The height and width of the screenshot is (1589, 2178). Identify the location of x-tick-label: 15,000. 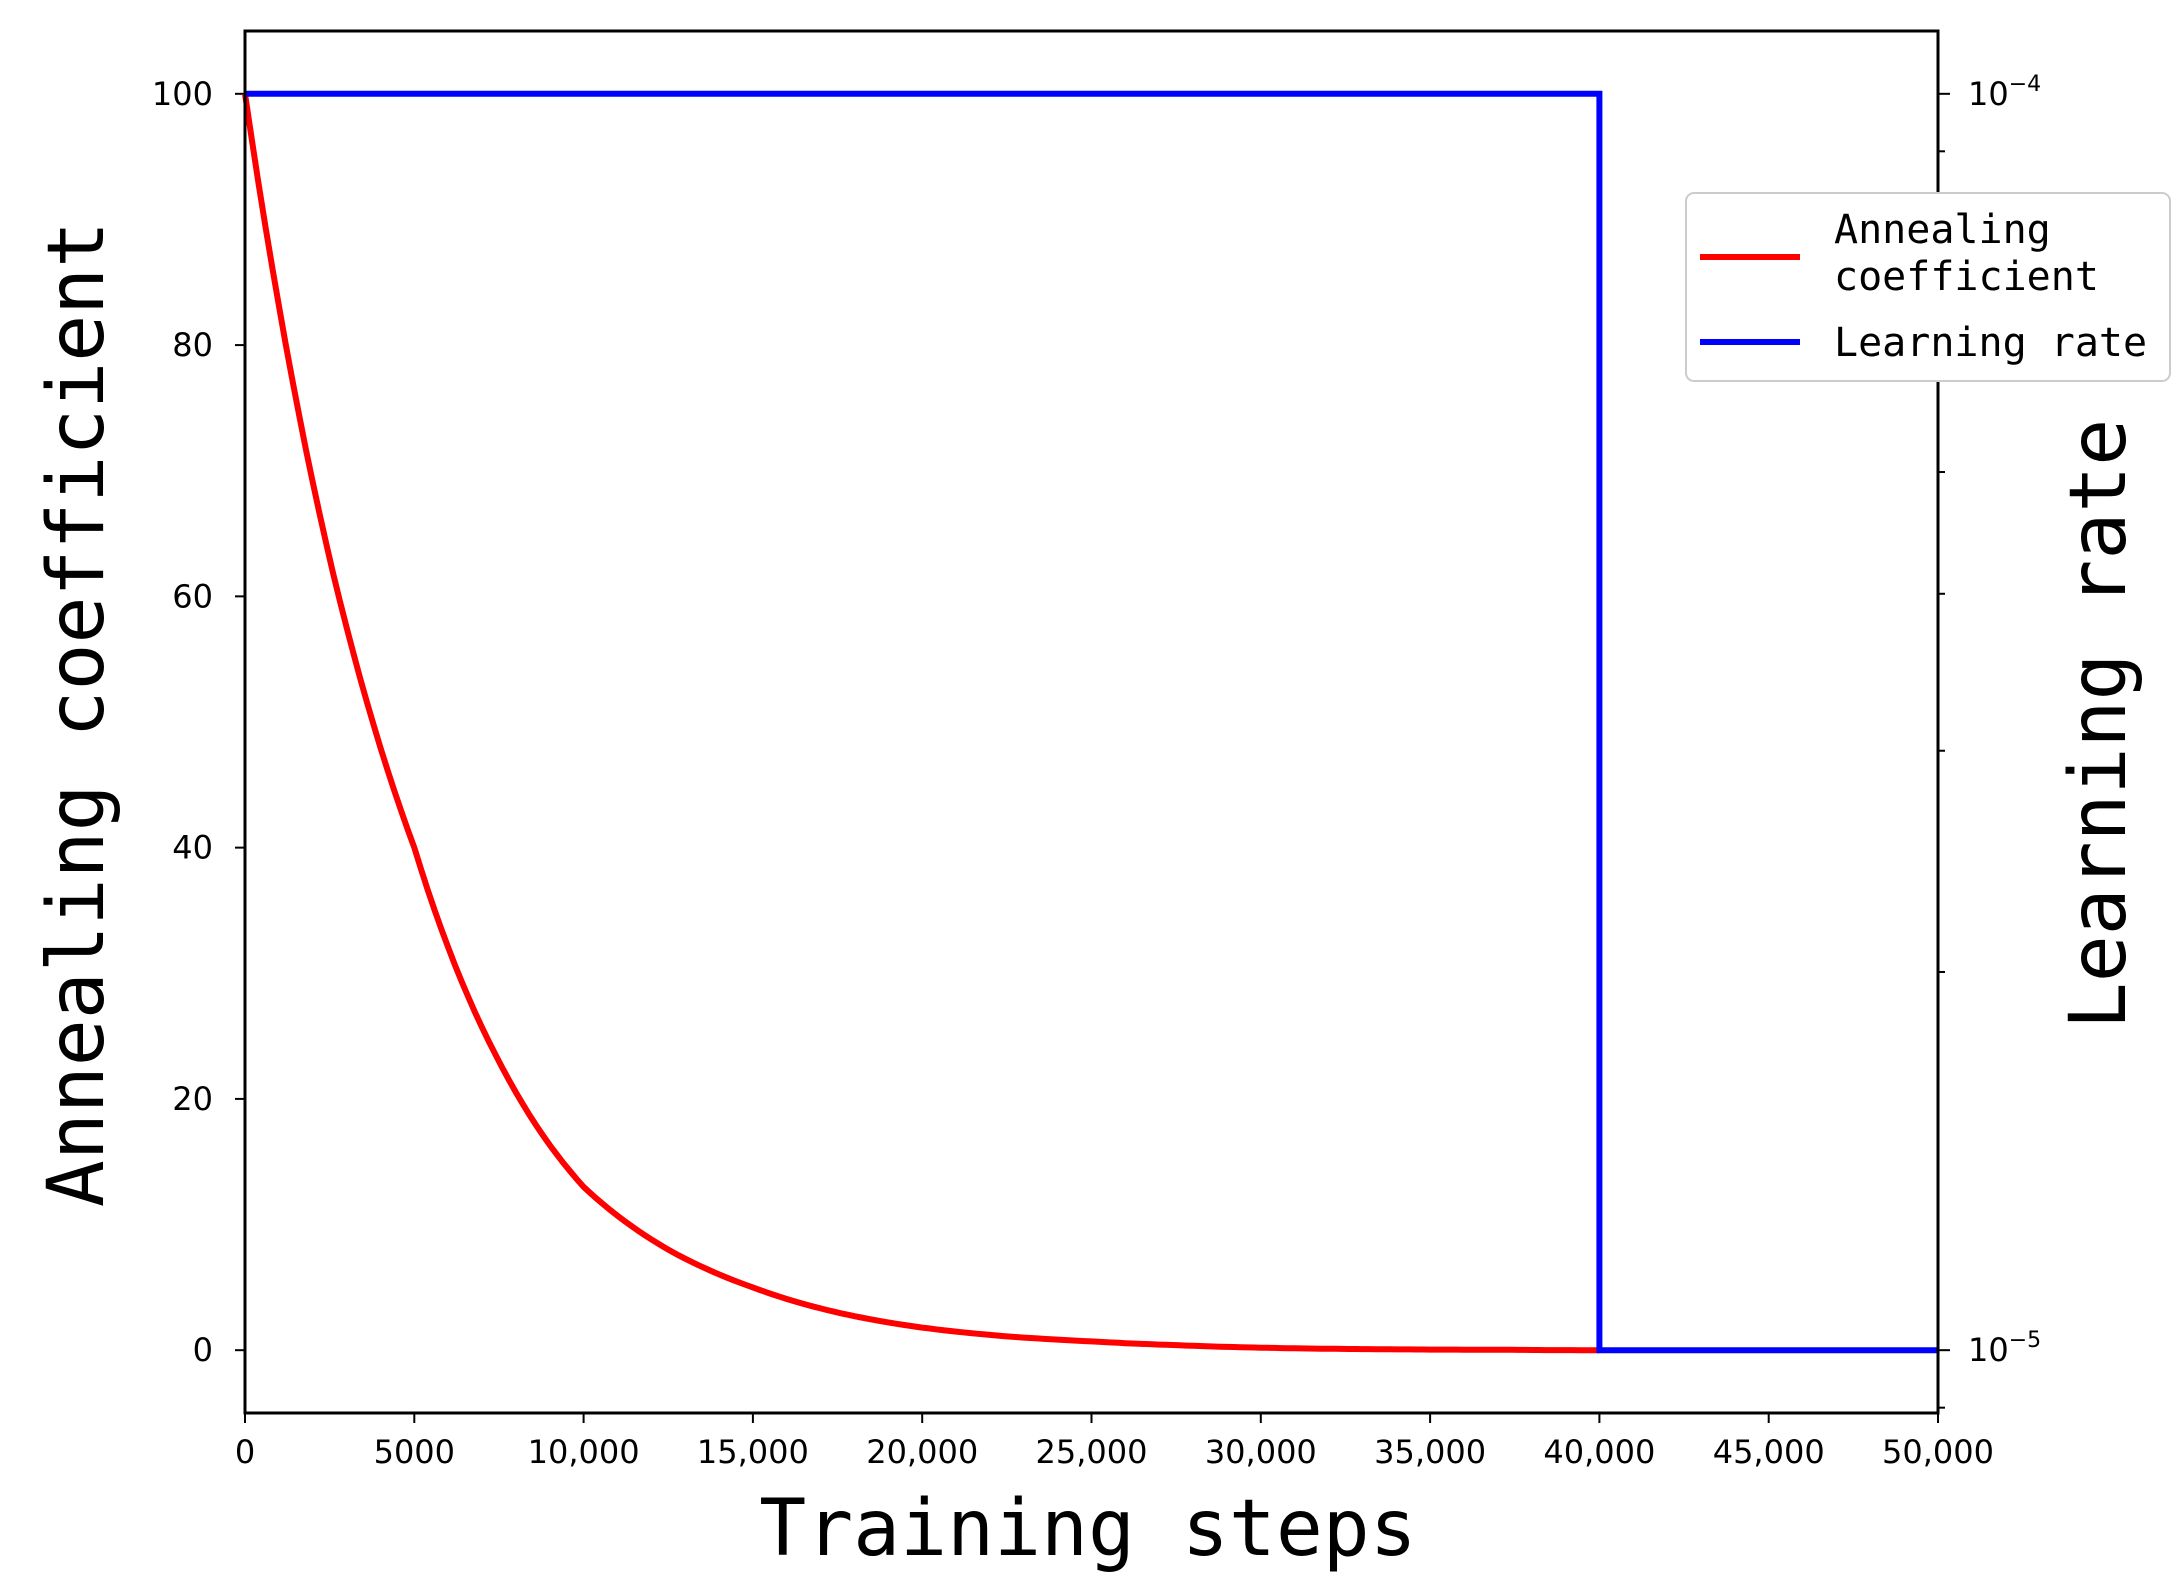
(753, 1452).